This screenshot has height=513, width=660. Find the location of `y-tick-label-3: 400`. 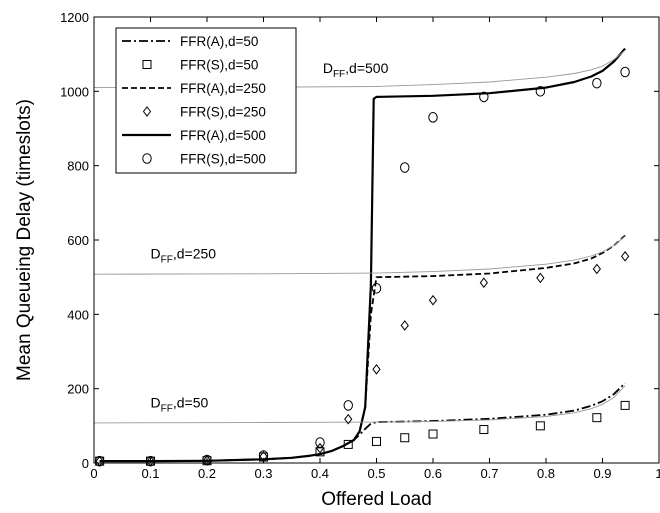

y-tick-label-3: 400 is located at coordinates (78, 314).